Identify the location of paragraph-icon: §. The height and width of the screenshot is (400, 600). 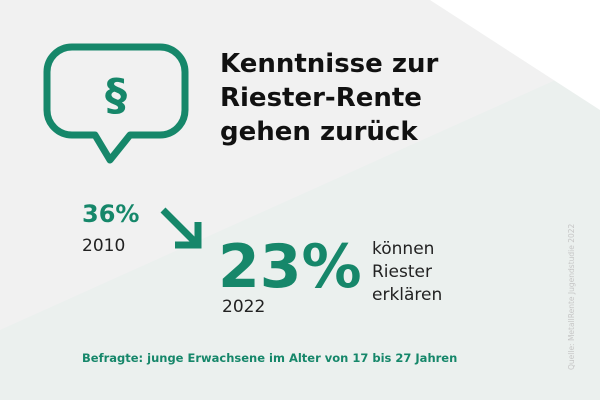
(116, 95).